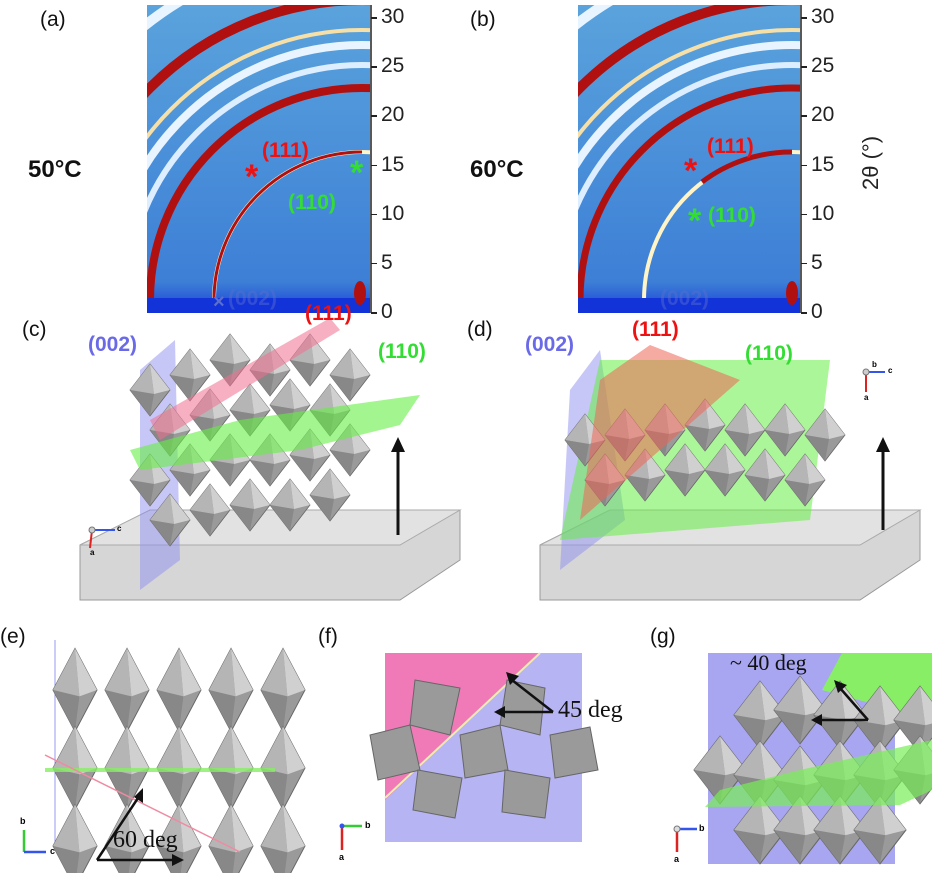 The width and height of the screenshot is (932, 873). I want to click on diffraction-pattern-a, so click(258, 159).